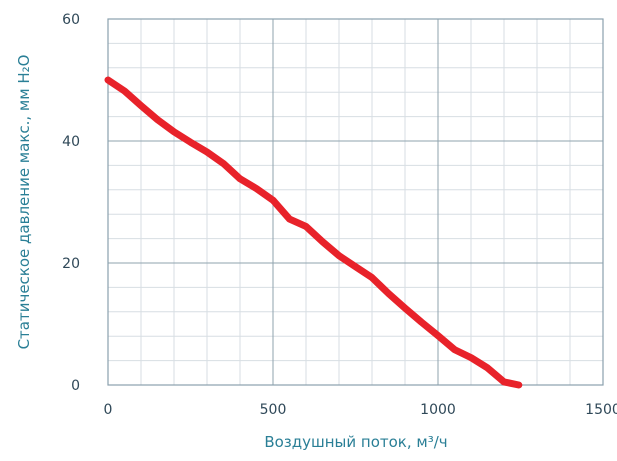 This screenshot has height=461, width=617. What do you see at coordinates (75, 386) in the screenshot?
I see `y-tick-label: 0` at bounding box center [75, 386].